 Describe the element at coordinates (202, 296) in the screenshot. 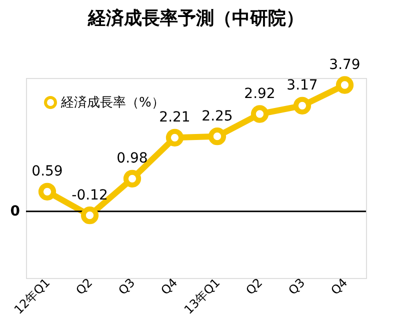

I see `x-tick-label: 13年Q1` at that location.